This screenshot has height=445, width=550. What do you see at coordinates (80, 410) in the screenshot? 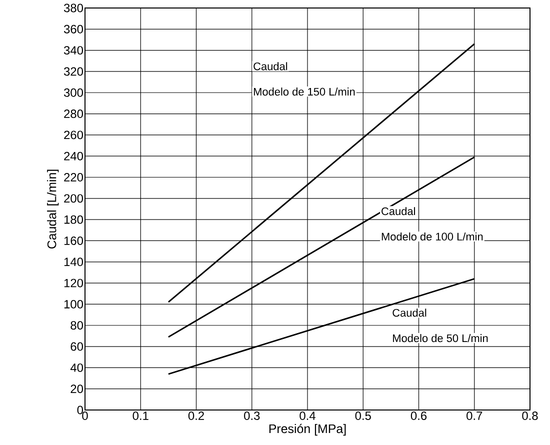
I see `y-tick-label: 0` at bounding box center [80, 410].